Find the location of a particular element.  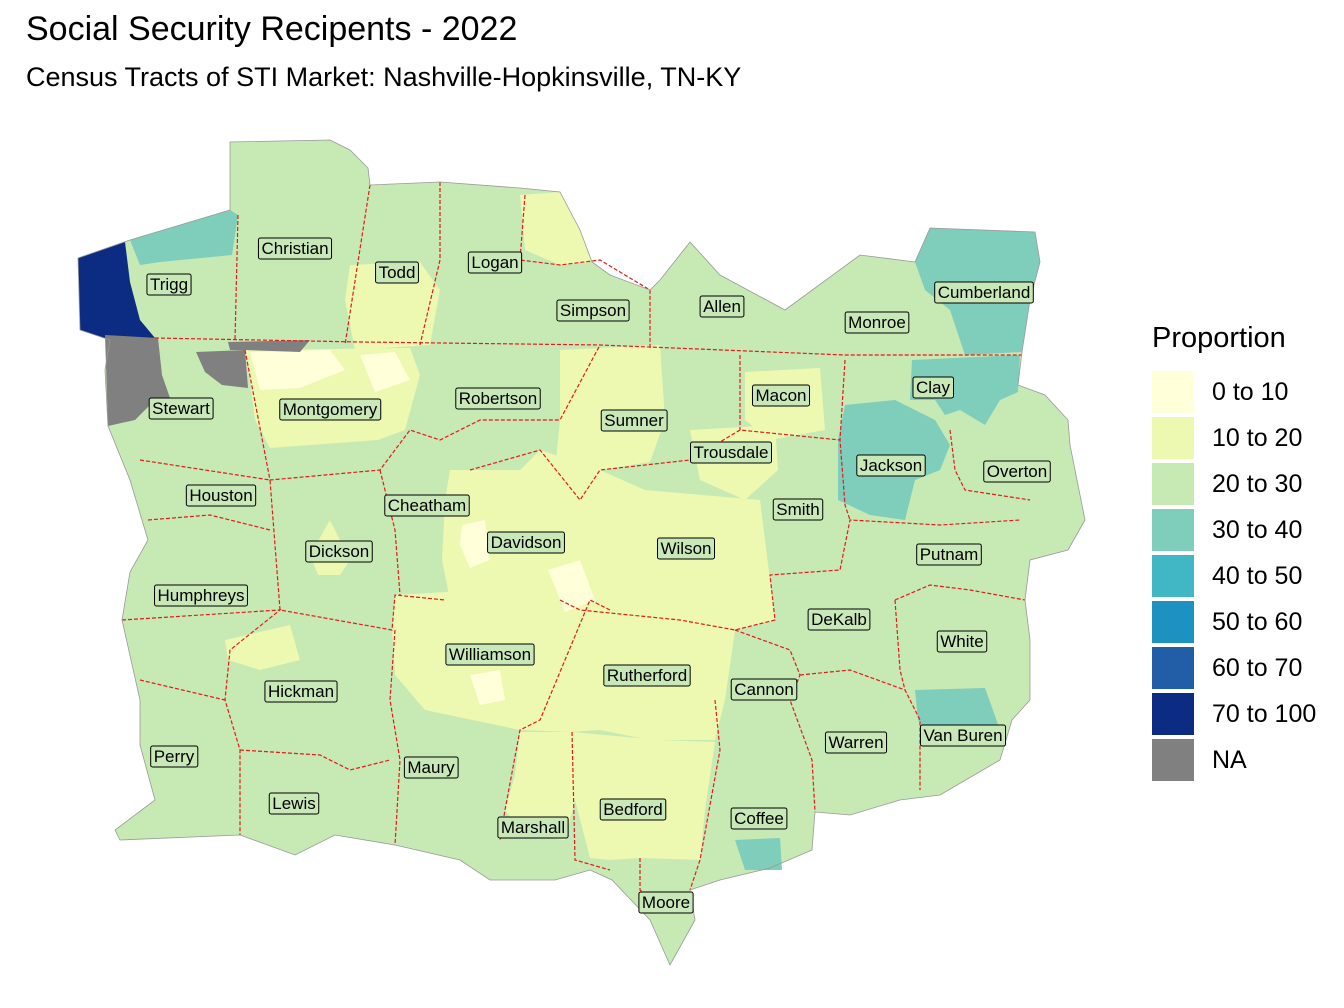

county-name: Christian is located at coordinates (294, 248).